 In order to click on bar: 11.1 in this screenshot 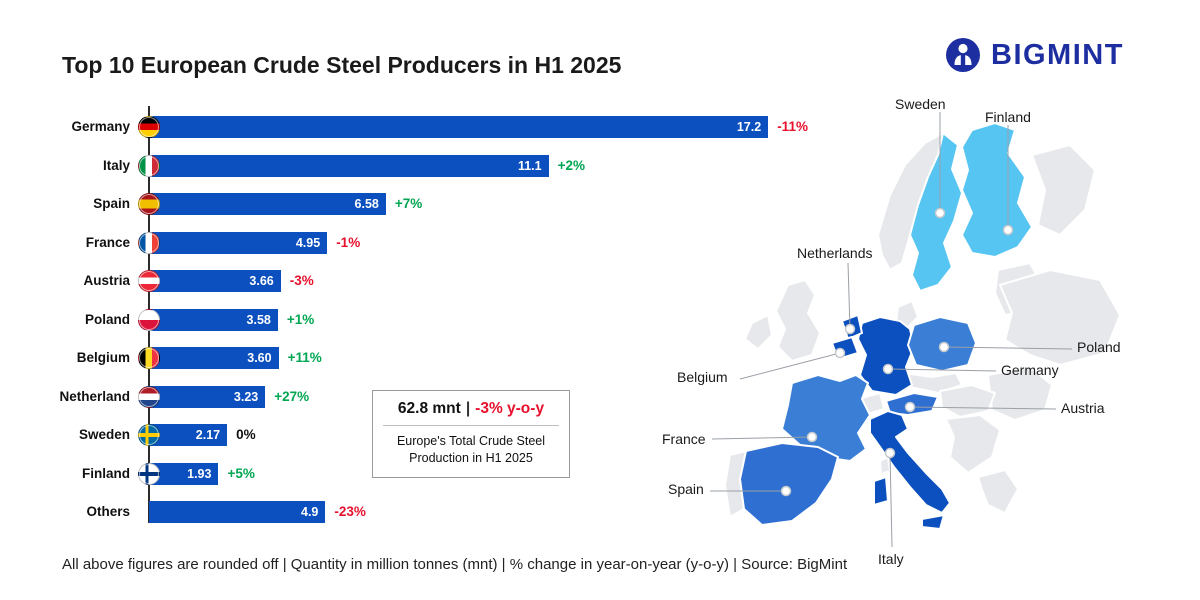, I will do `click(349, 165)`.